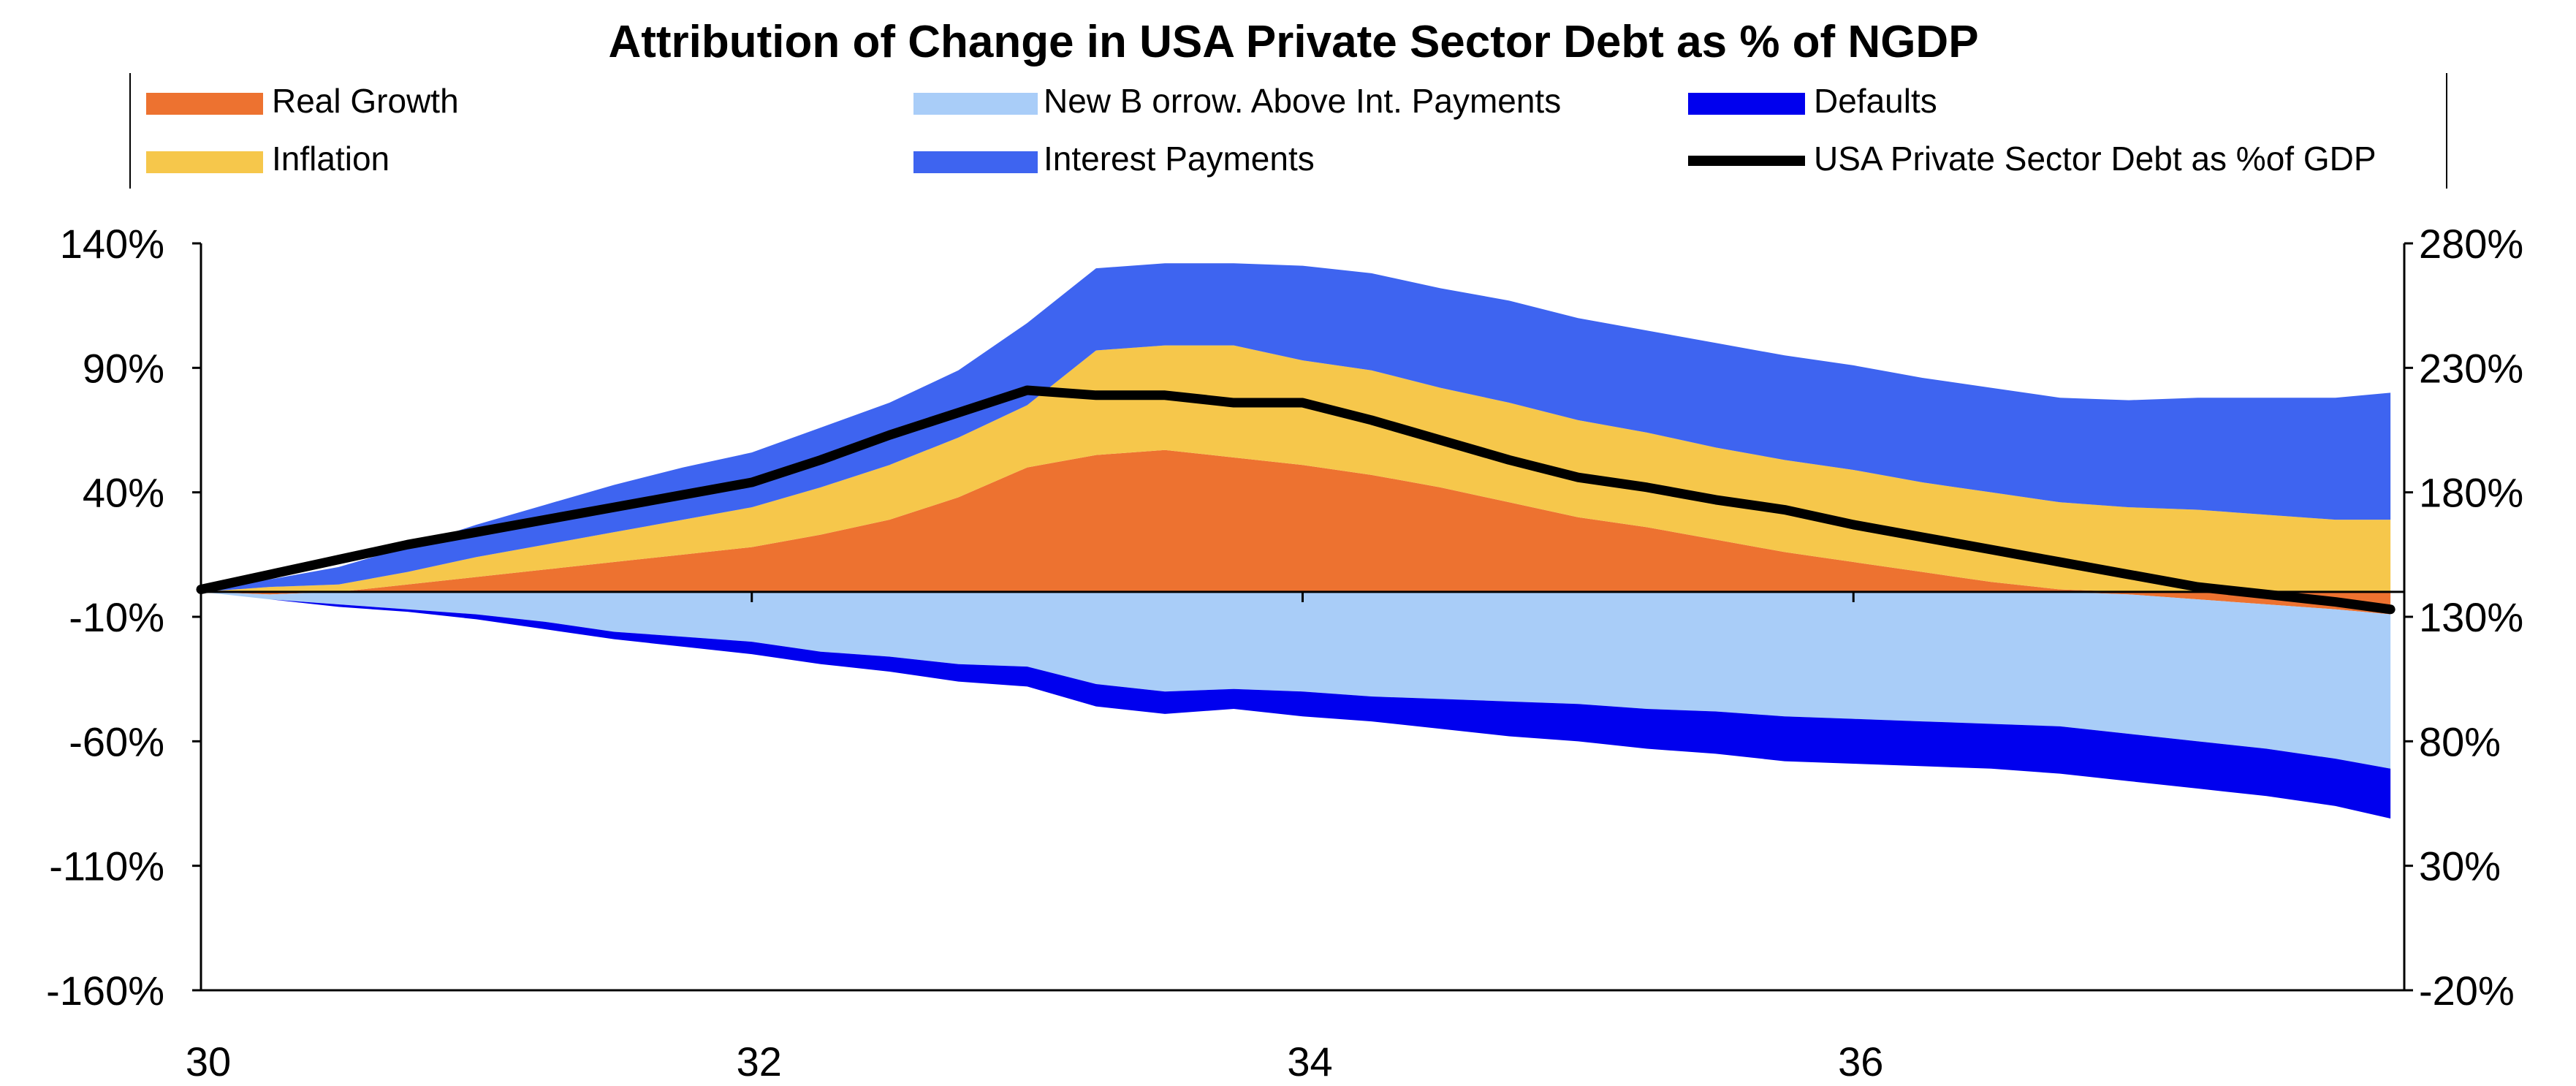 Image resolution: width=2576 pixels, height=1086 pixels. I want to click on y-left-tick-label: 140%, so click(112, 244).